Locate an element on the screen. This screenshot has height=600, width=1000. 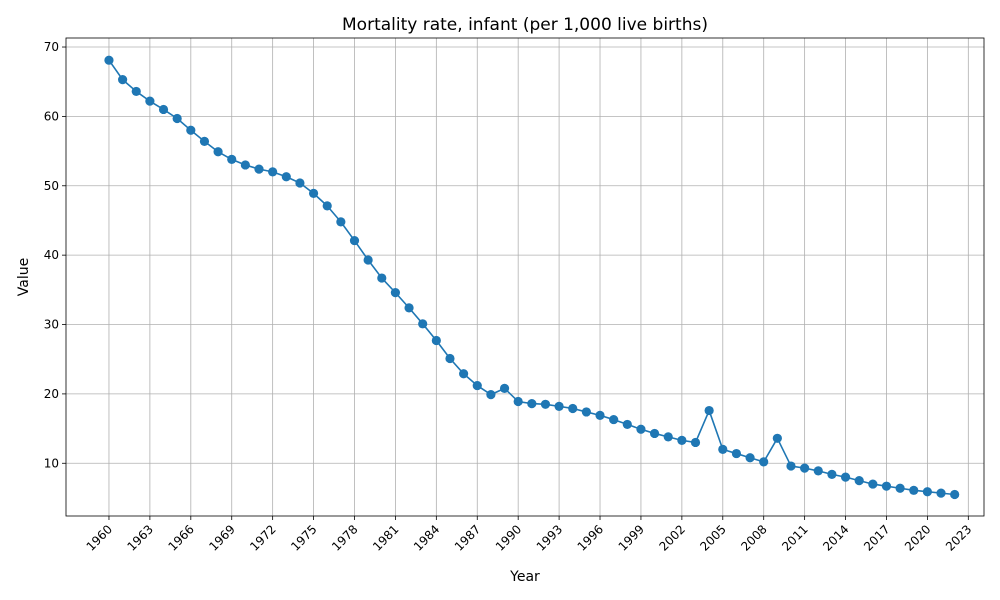
y-tick-label: 20 is located at coordinates (51, 394).